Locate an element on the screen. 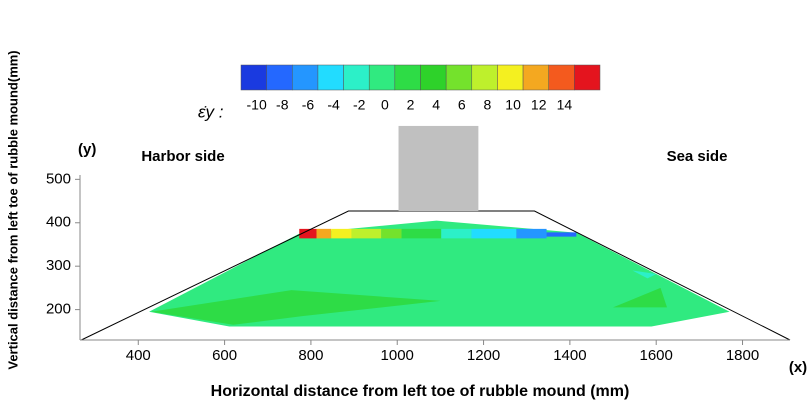  colorbar-tick-label: 6 is located at coordinates (462, 105).